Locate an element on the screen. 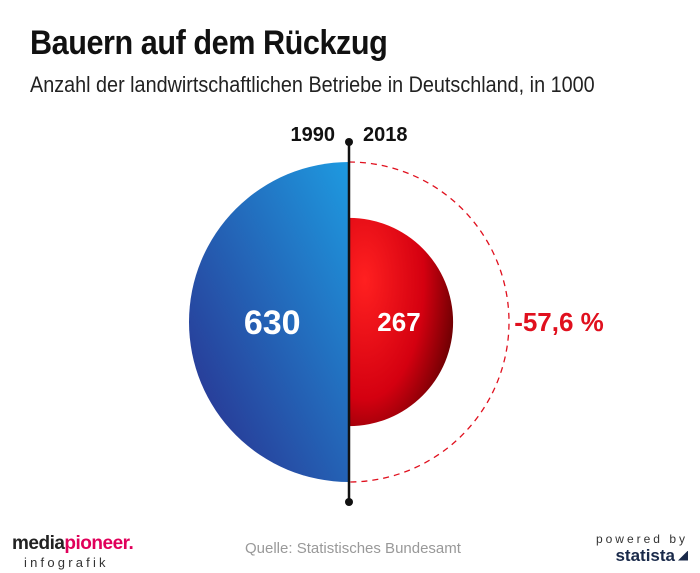  chart-title: Bauern auf dem Rückzug is located at coordinates (209, 43).